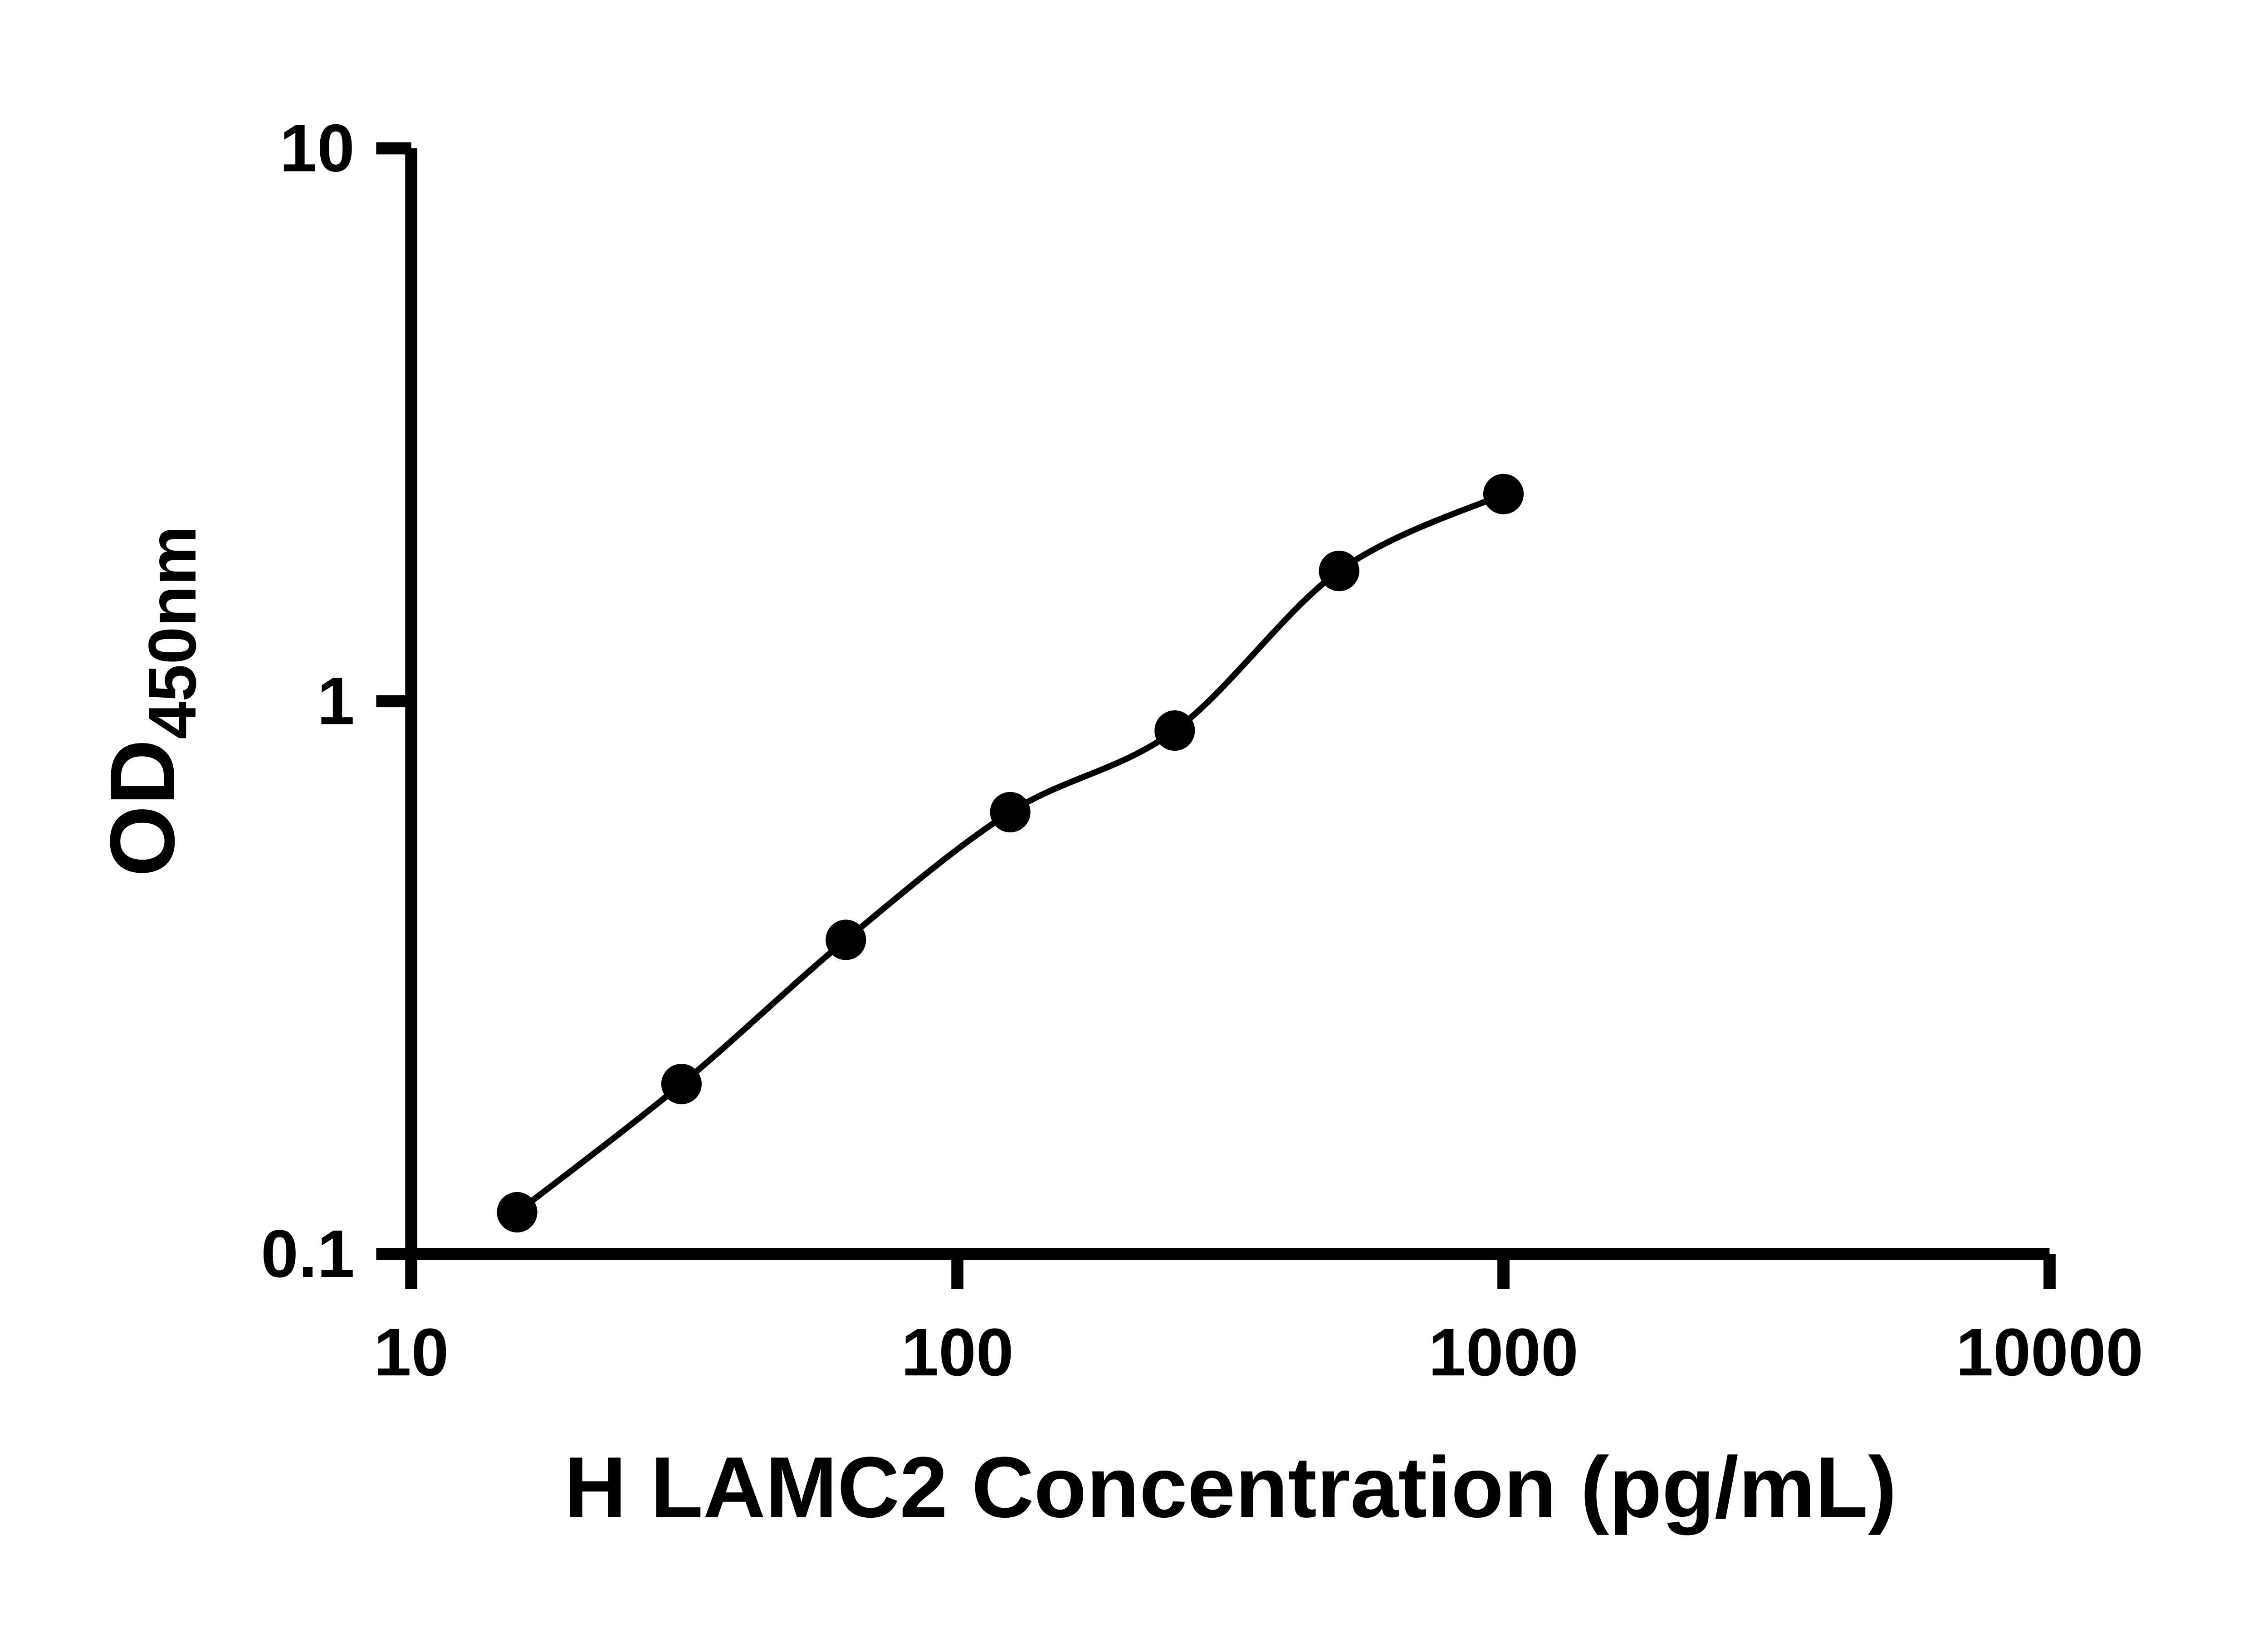 The height and width of the screenshot is (1633, 2268). What do you see at coordinates (336, 700) in the screenshot?
I see `y-tick-label: 1` at bounding box center [336, 700].